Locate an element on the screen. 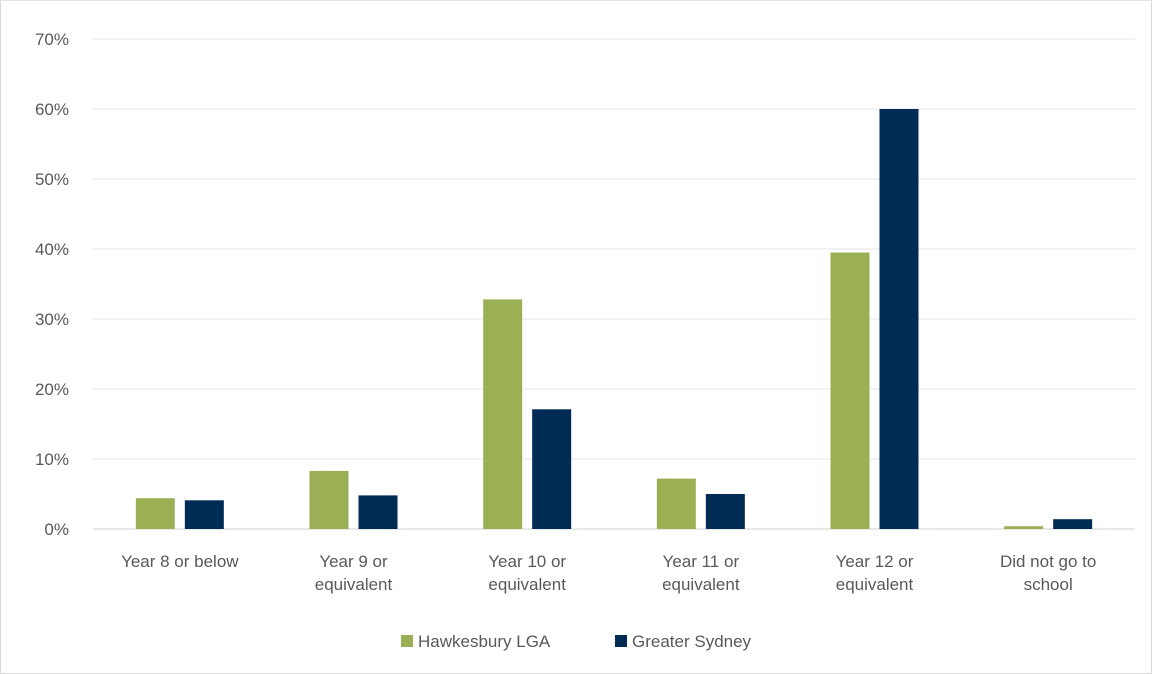  y-axis: 0% 10% 20% 30% 40% 50% 60% 70% is located at coordinates (52, 284).